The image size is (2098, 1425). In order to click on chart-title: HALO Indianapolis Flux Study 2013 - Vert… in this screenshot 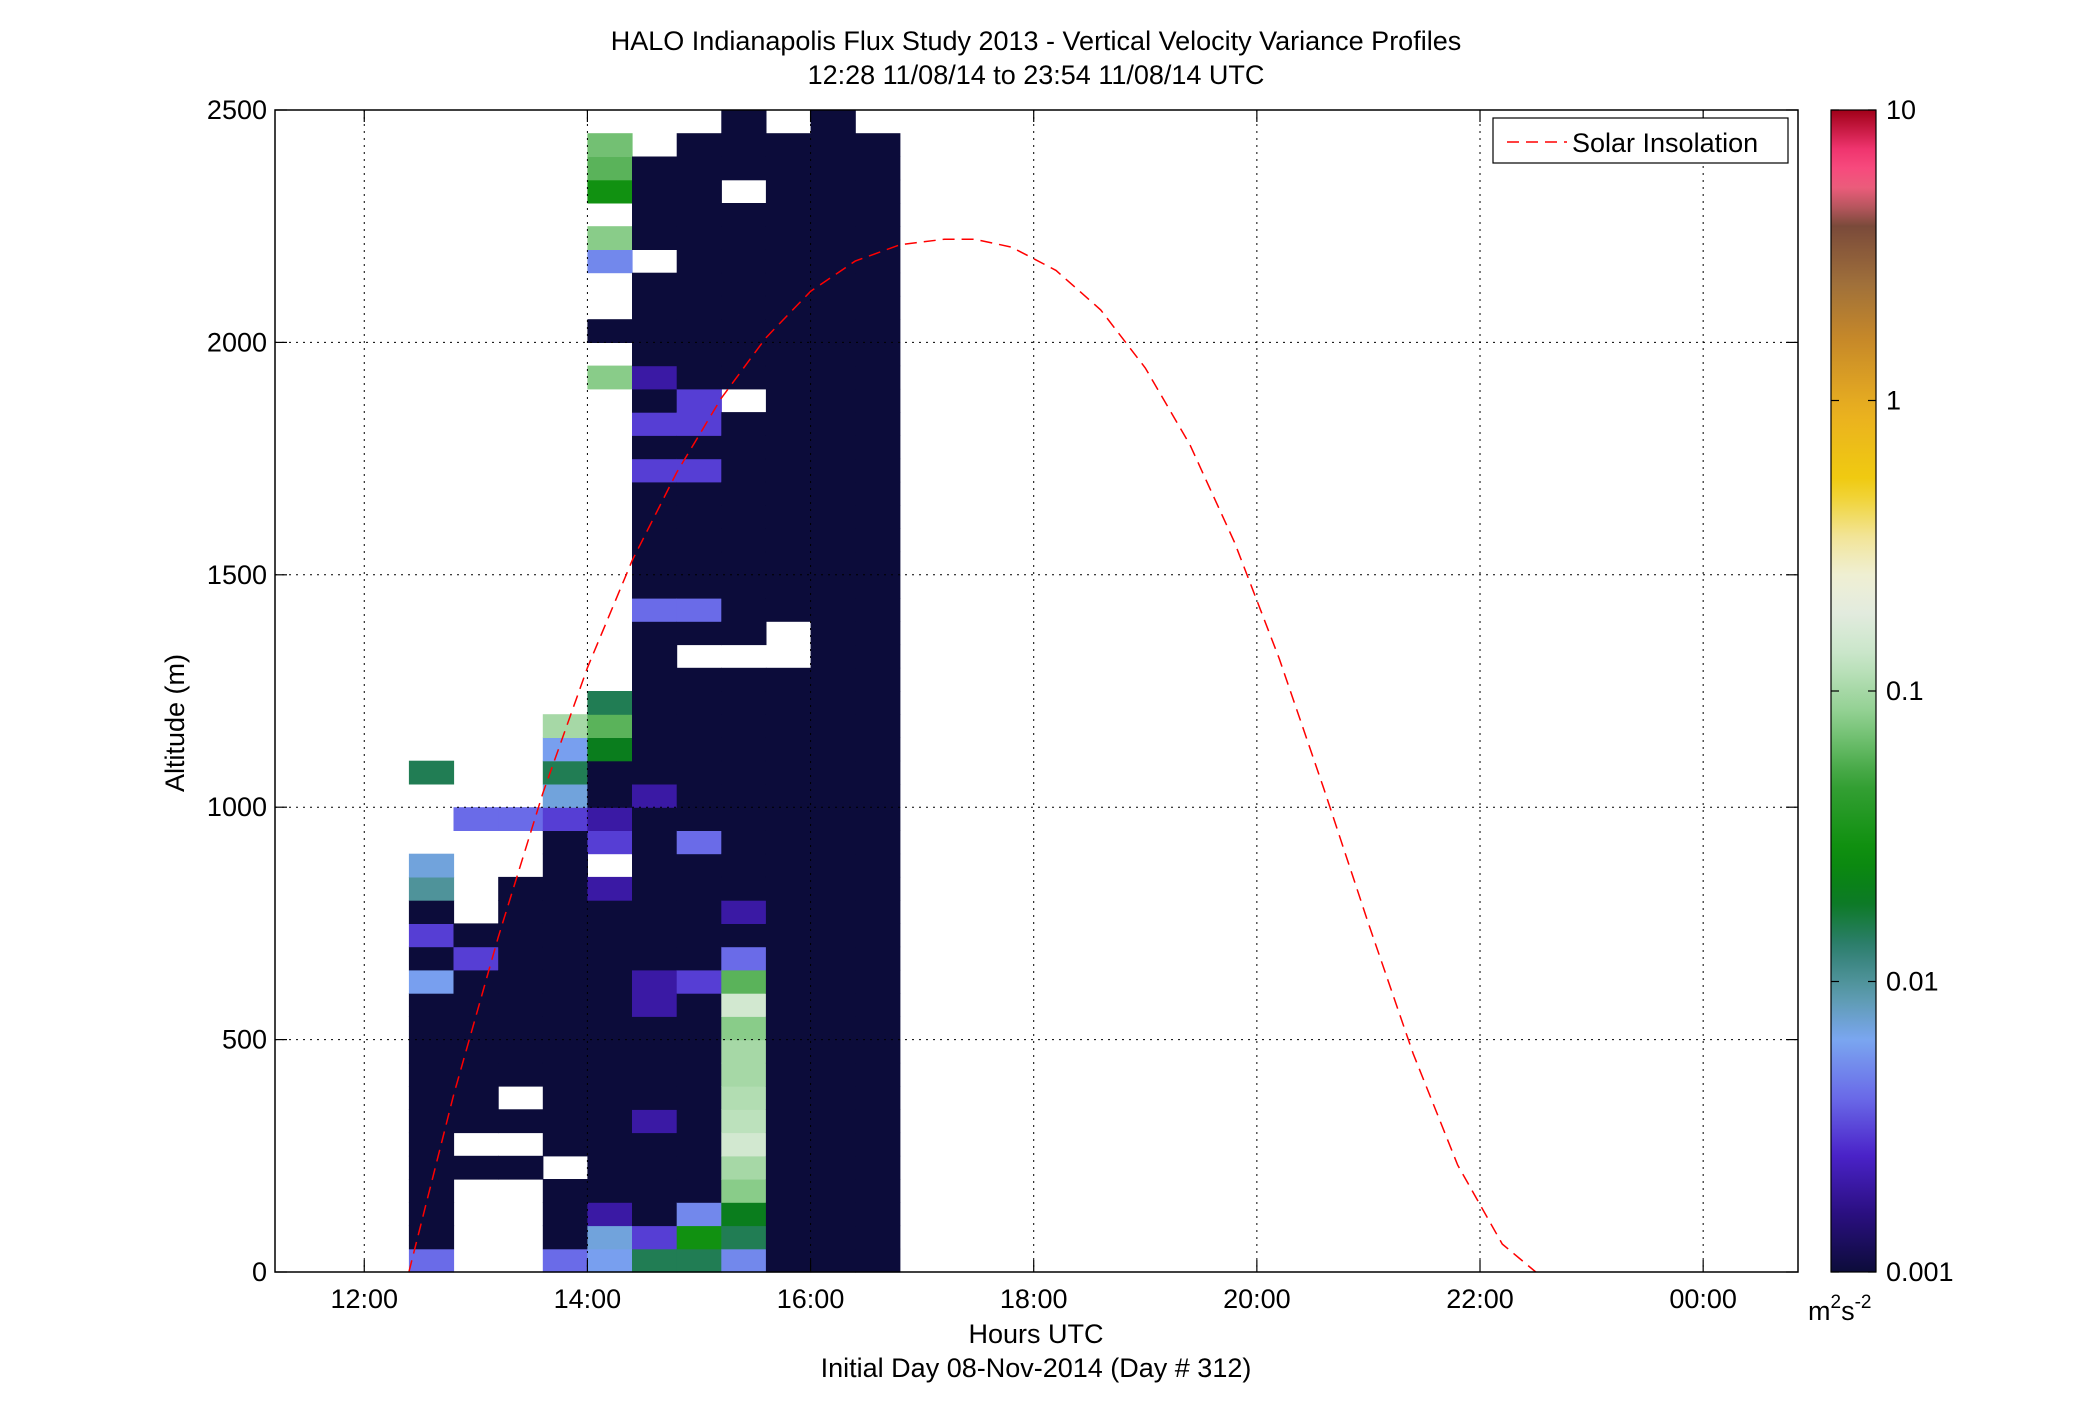, I will do `click(1036, 41)`.